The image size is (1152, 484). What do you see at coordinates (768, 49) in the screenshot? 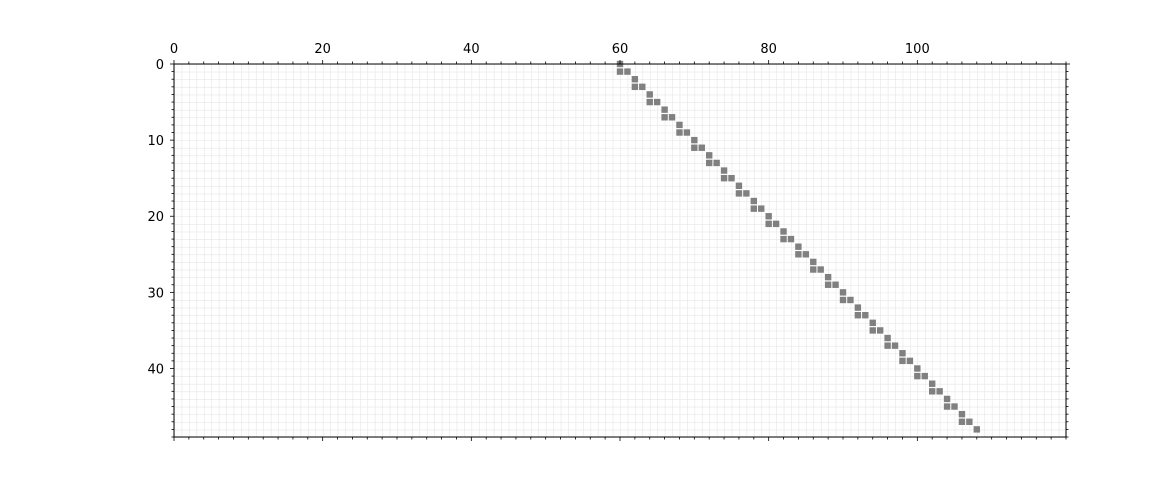
I see `x-tick-label: 80` at bounding box center [768, 49].